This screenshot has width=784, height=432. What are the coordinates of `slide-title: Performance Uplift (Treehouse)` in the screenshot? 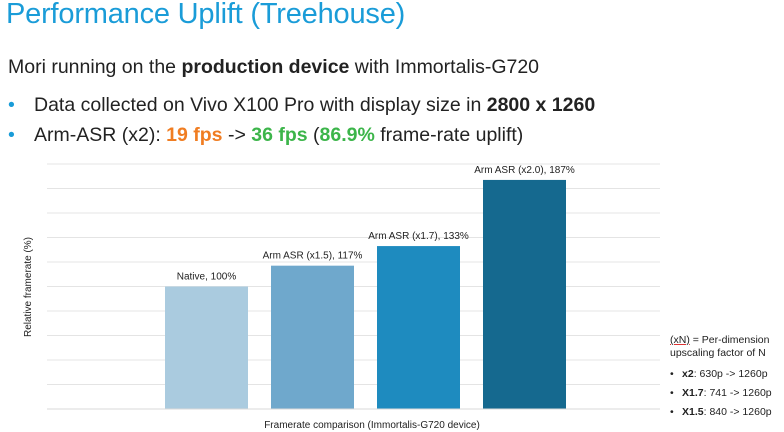 It's located at (206, 15).